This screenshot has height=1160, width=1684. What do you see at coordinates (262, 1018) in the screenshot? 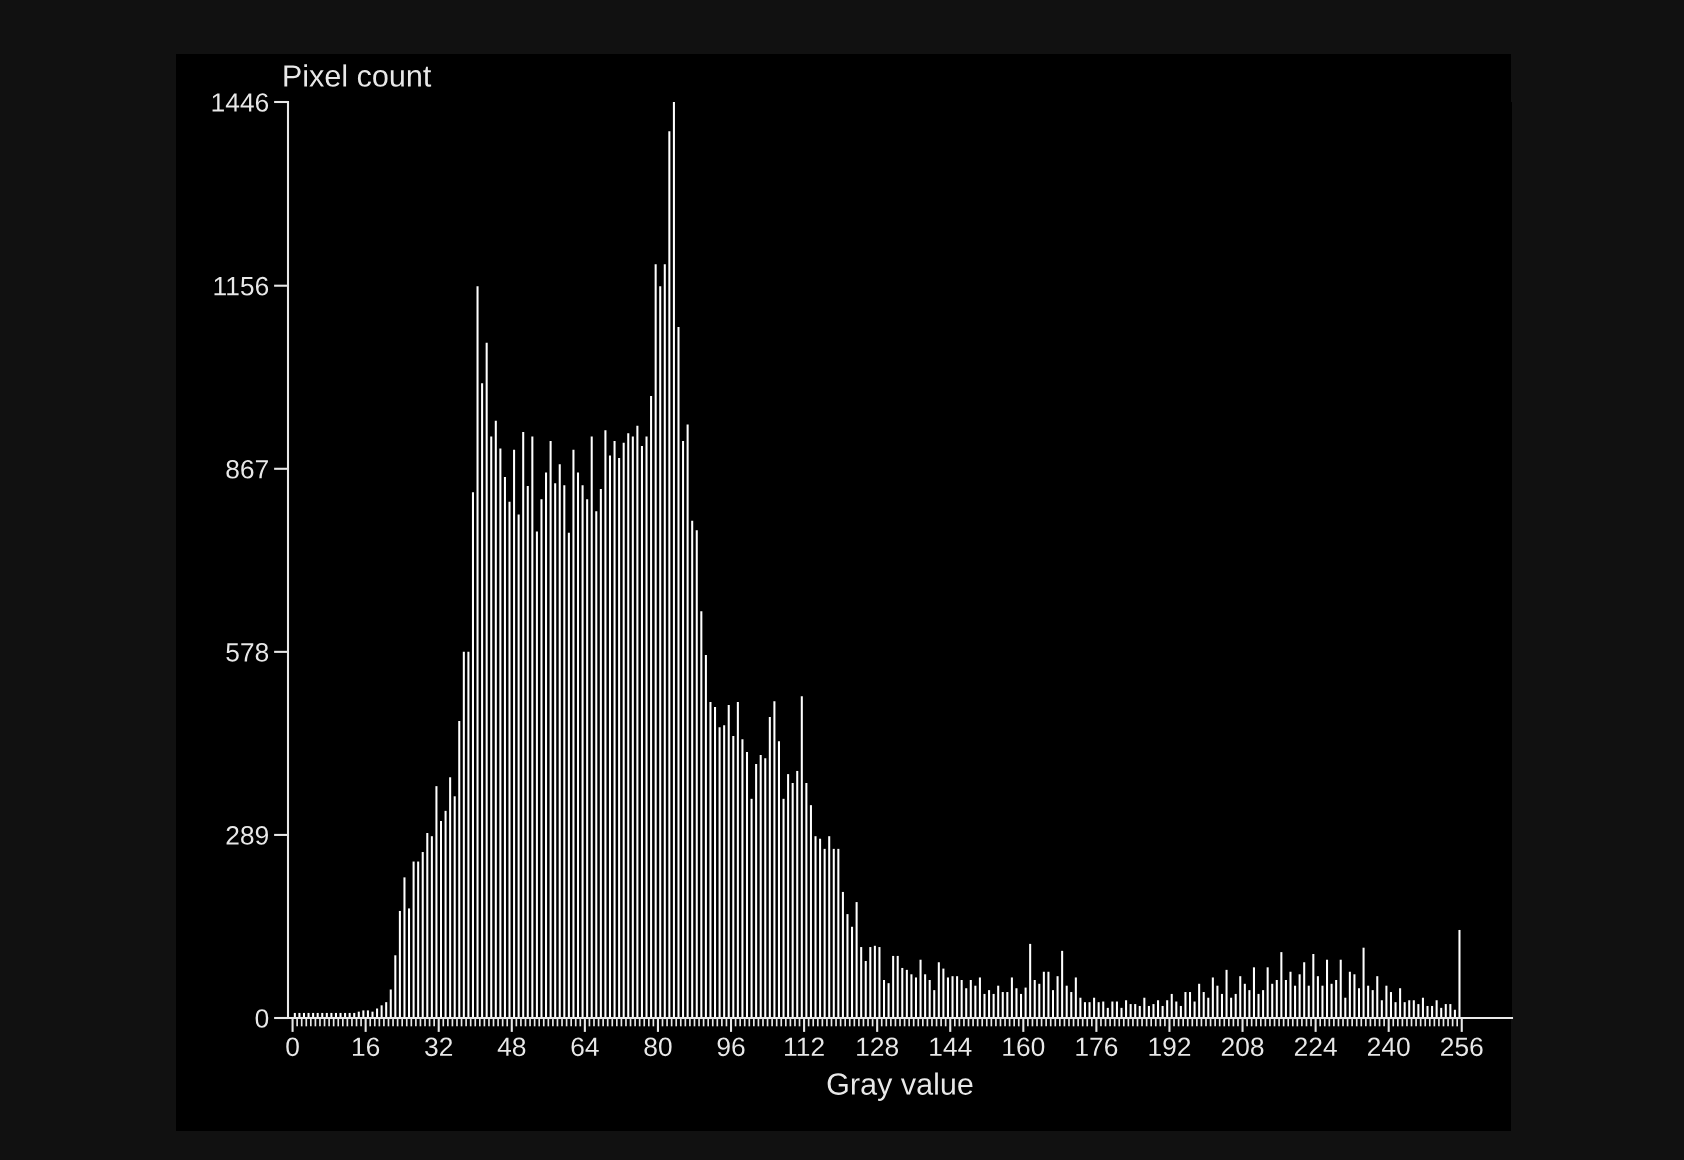
I see `y-tick-label: 0` at bounding box center [262, 1018].